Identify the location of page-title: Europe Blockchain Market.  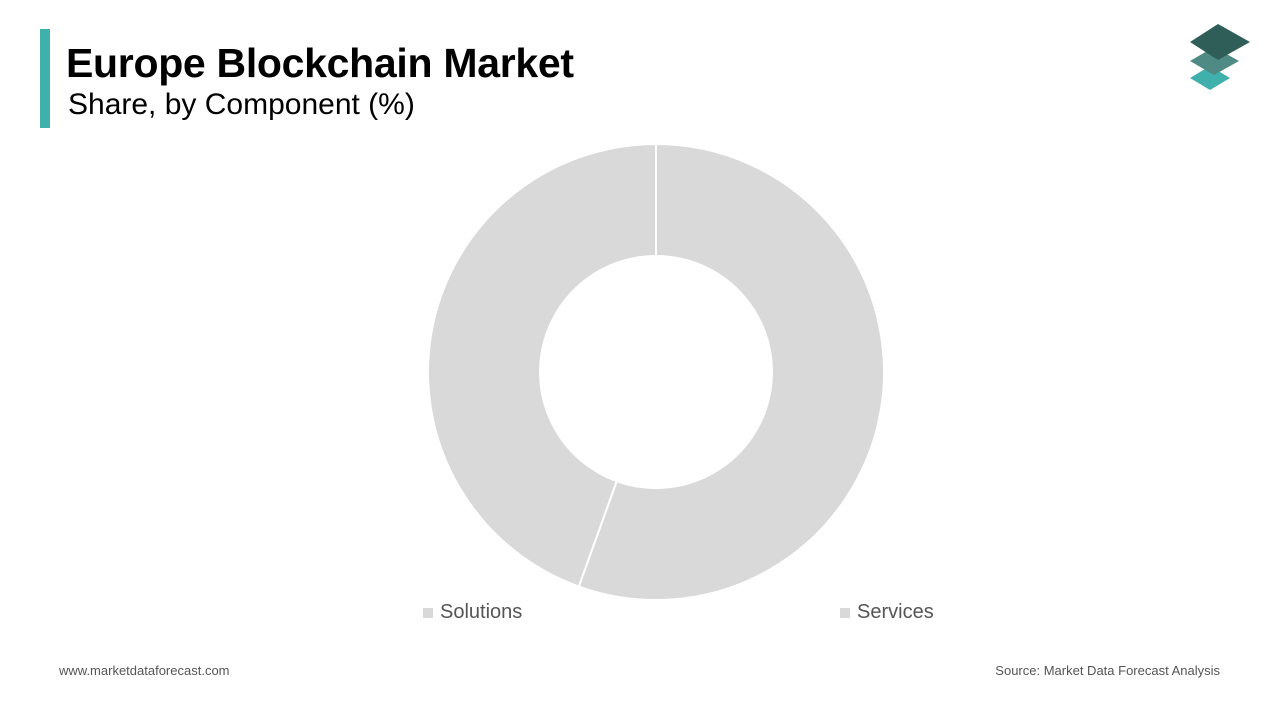
(320, 63).